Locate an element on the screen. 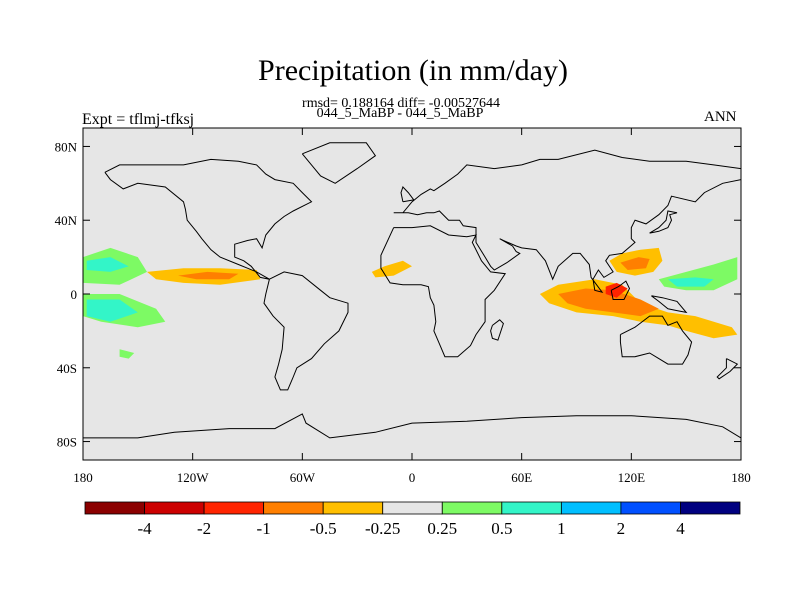 This screenshot has width=800, height=600. coastline-new-zealand is located at coordinates (727, 369).